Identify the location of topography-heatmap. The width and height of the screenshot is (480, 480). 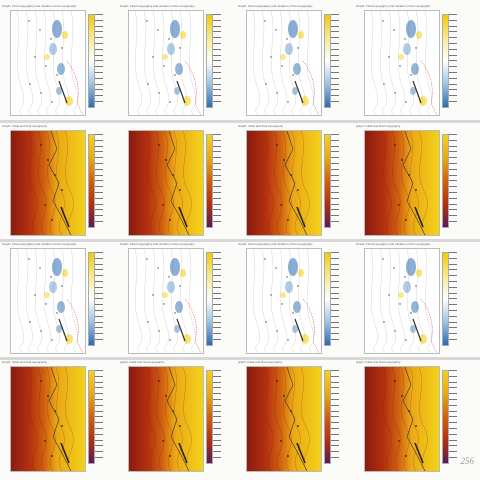
(166, 419).